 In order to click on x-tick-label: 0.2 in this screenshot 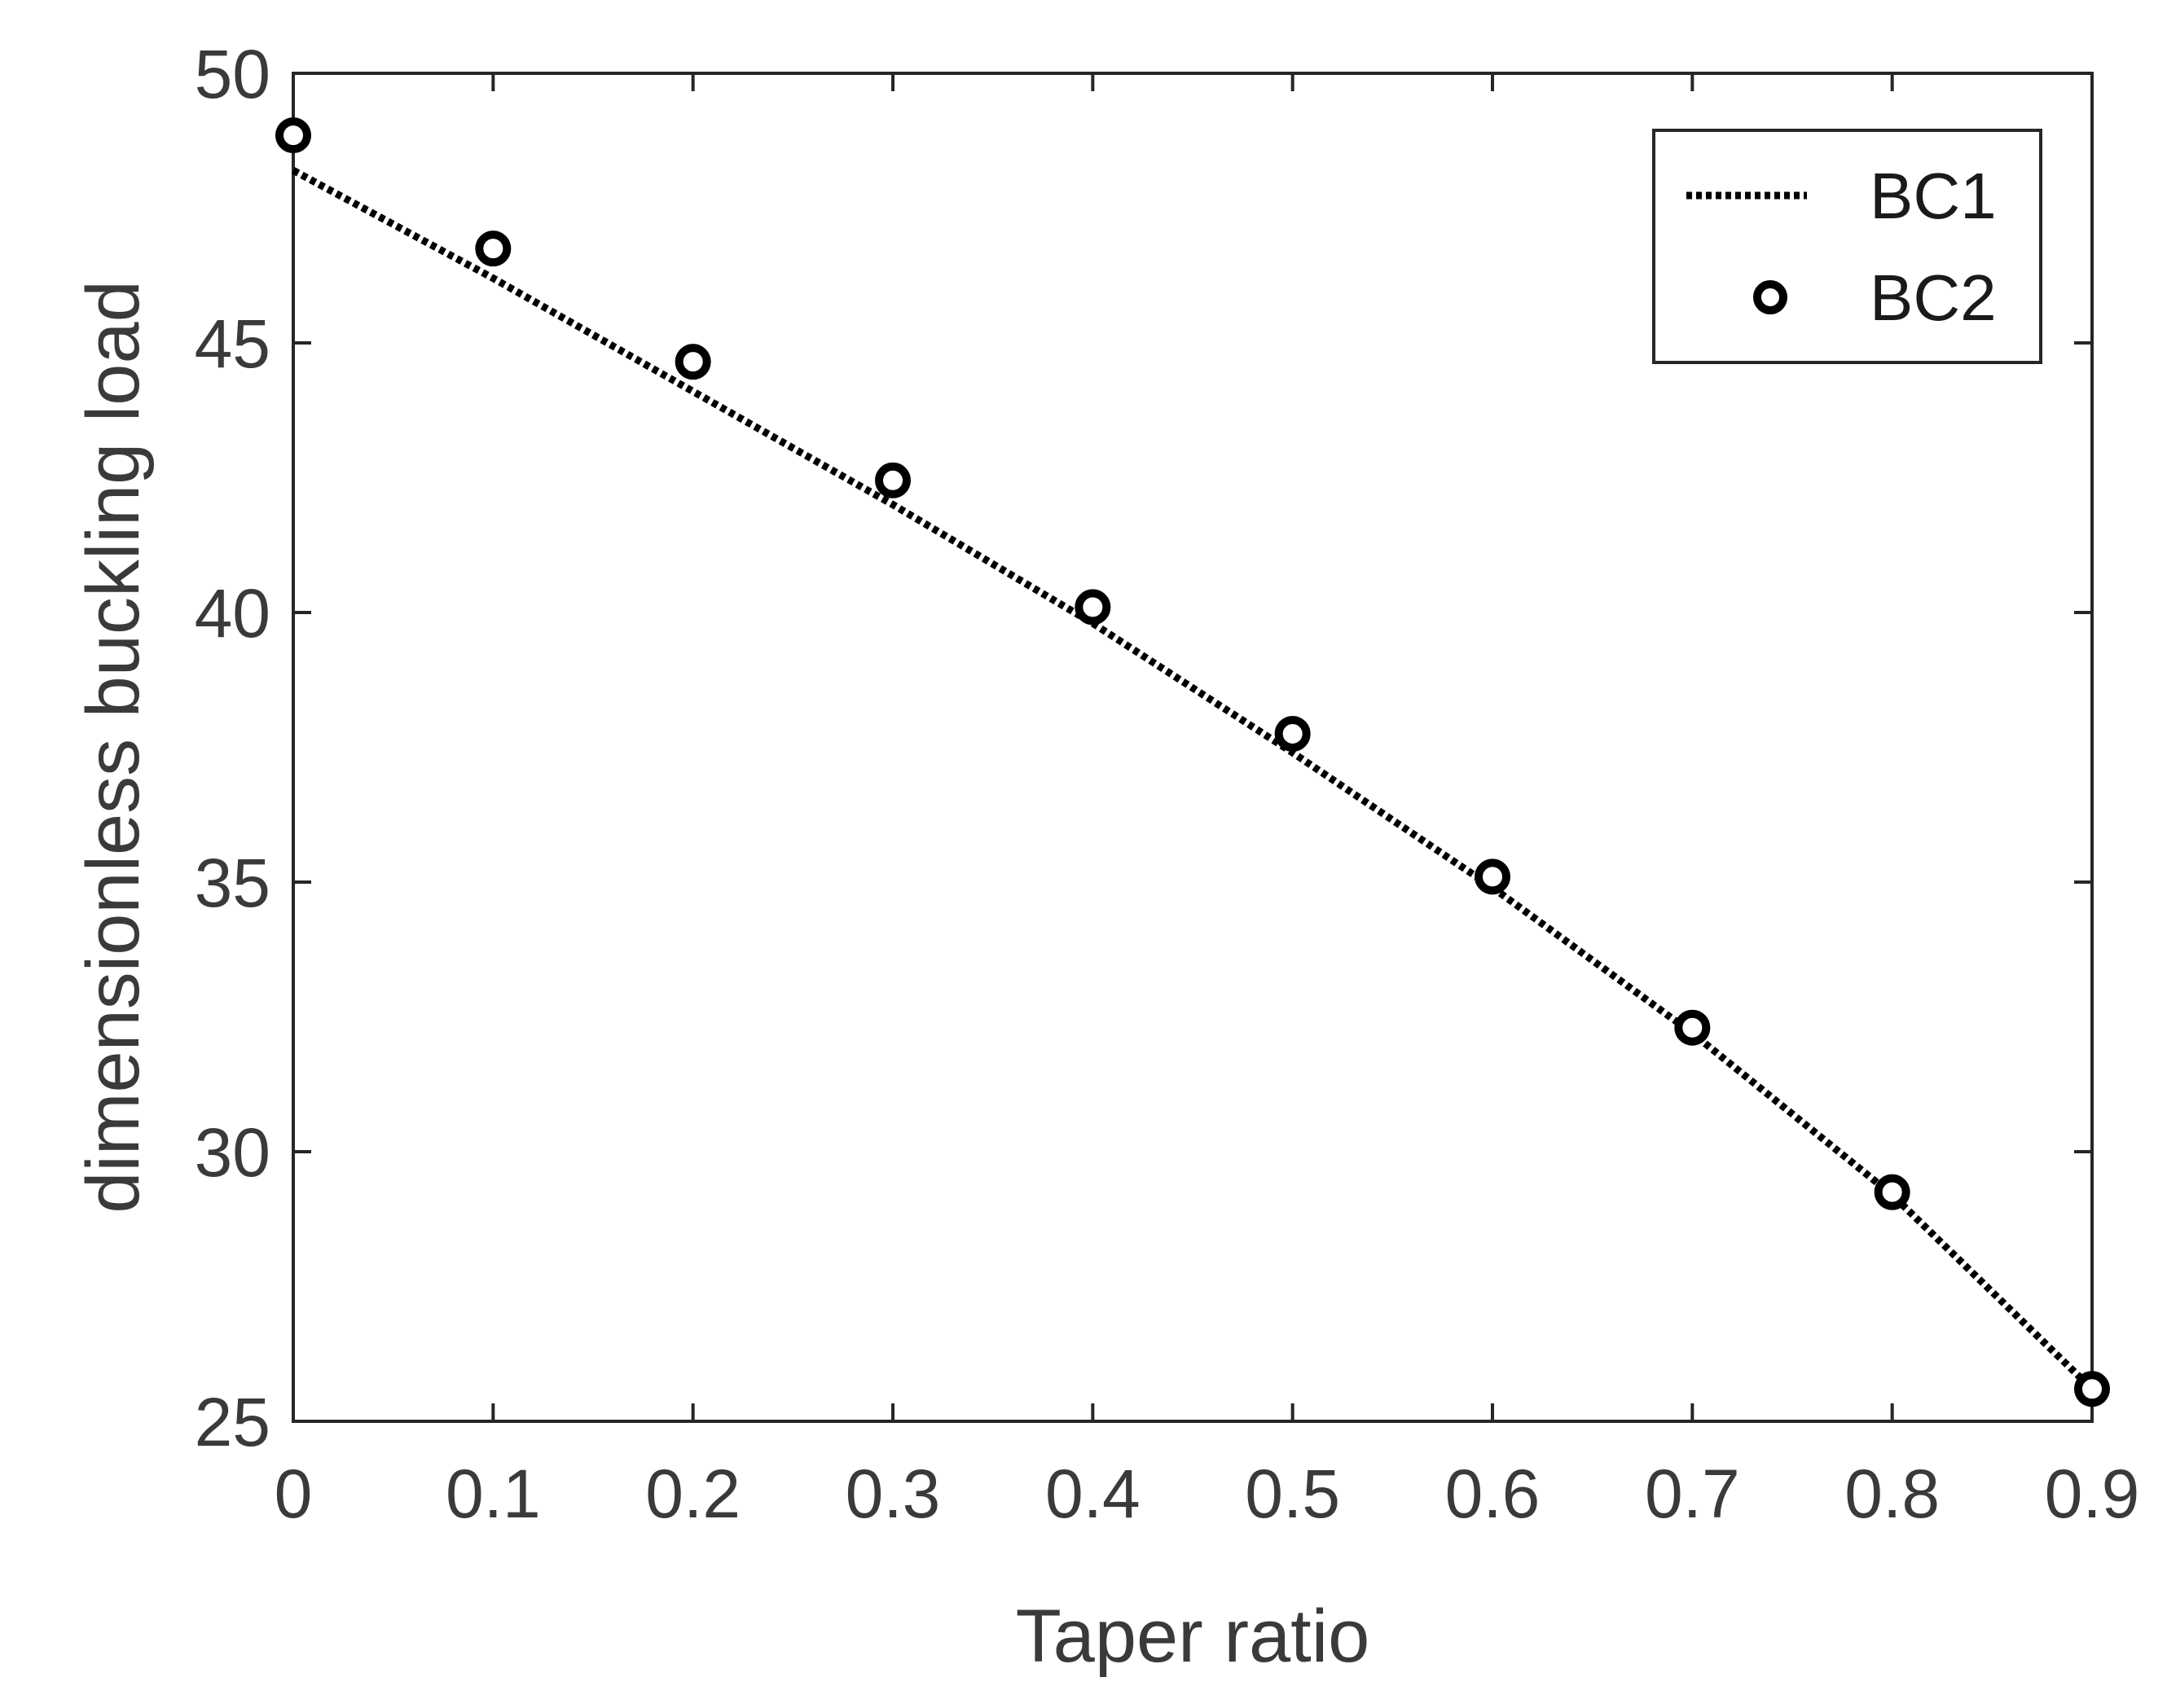, I will do `click(693, 1494)`.